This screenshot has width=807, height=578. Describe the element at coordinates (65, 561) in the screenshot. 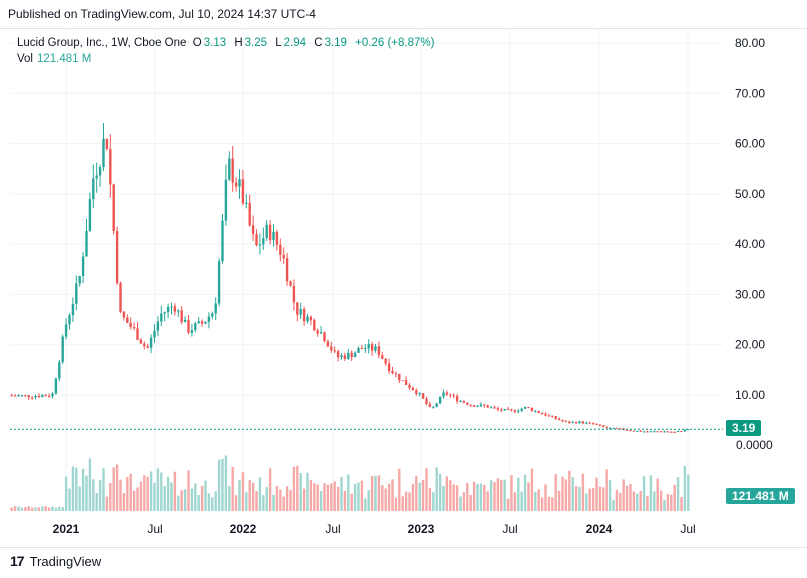

I see `tradingview-brand: TradingView` at that location.